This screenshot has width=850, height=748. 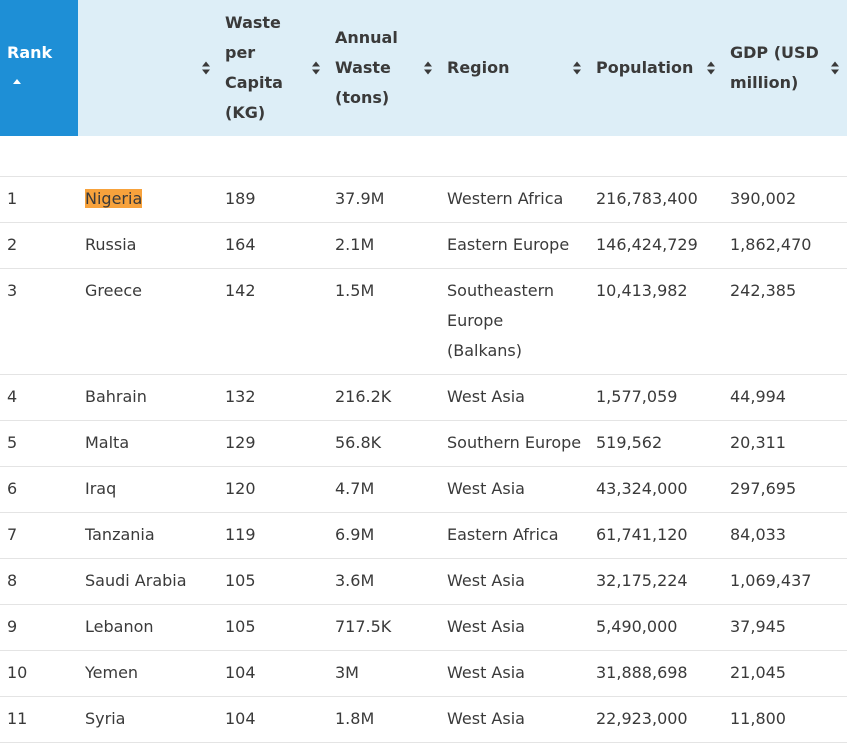 What do you see at coordinates (423, 156) in the screenshot?
I see `filter-spacer-row` at bounding box center [423, 156].